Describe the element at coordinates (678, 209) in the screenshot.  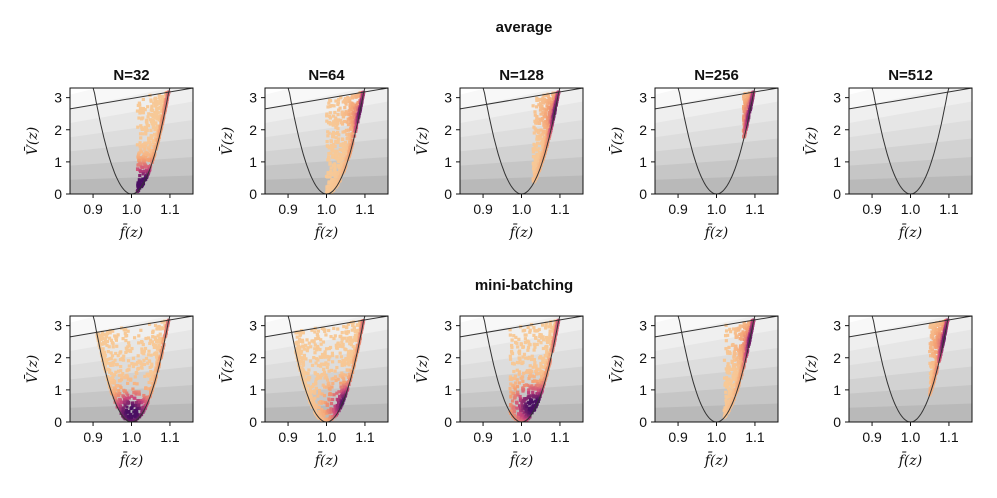
I see `x-tick-label: 0.9` at that location.